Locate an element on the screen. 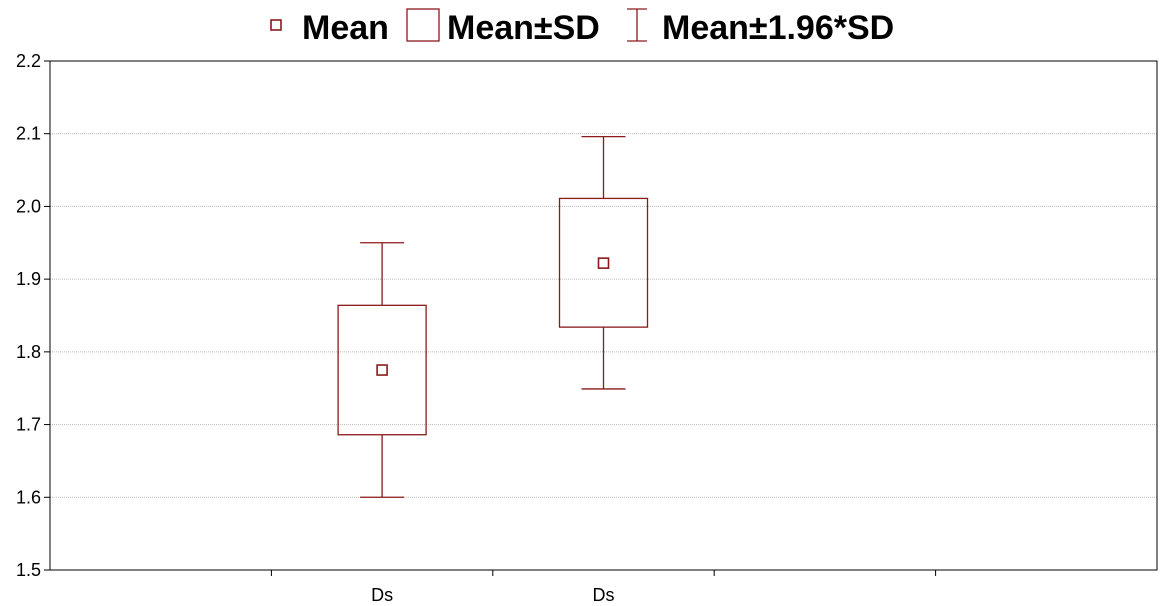  y-tick-label: 2.2 is located at coordinates (28, 61).